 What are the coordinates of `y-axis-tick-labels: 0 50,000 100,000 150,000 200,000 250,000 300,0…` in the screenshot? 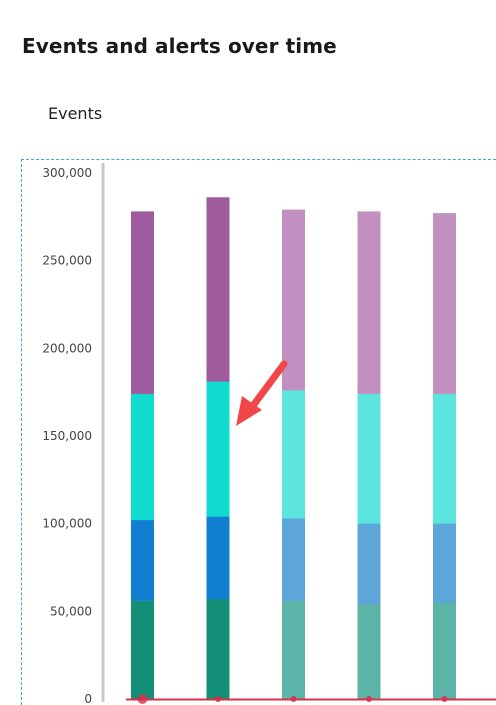 It's located at (67, 435).